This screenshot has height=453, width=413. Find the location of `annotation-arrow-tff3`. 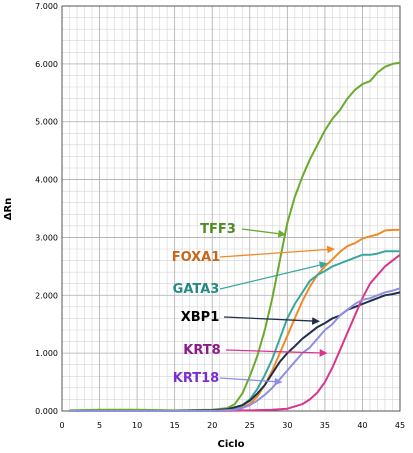

annotation-arrow-tff3 is located at coordinates (264, 233).